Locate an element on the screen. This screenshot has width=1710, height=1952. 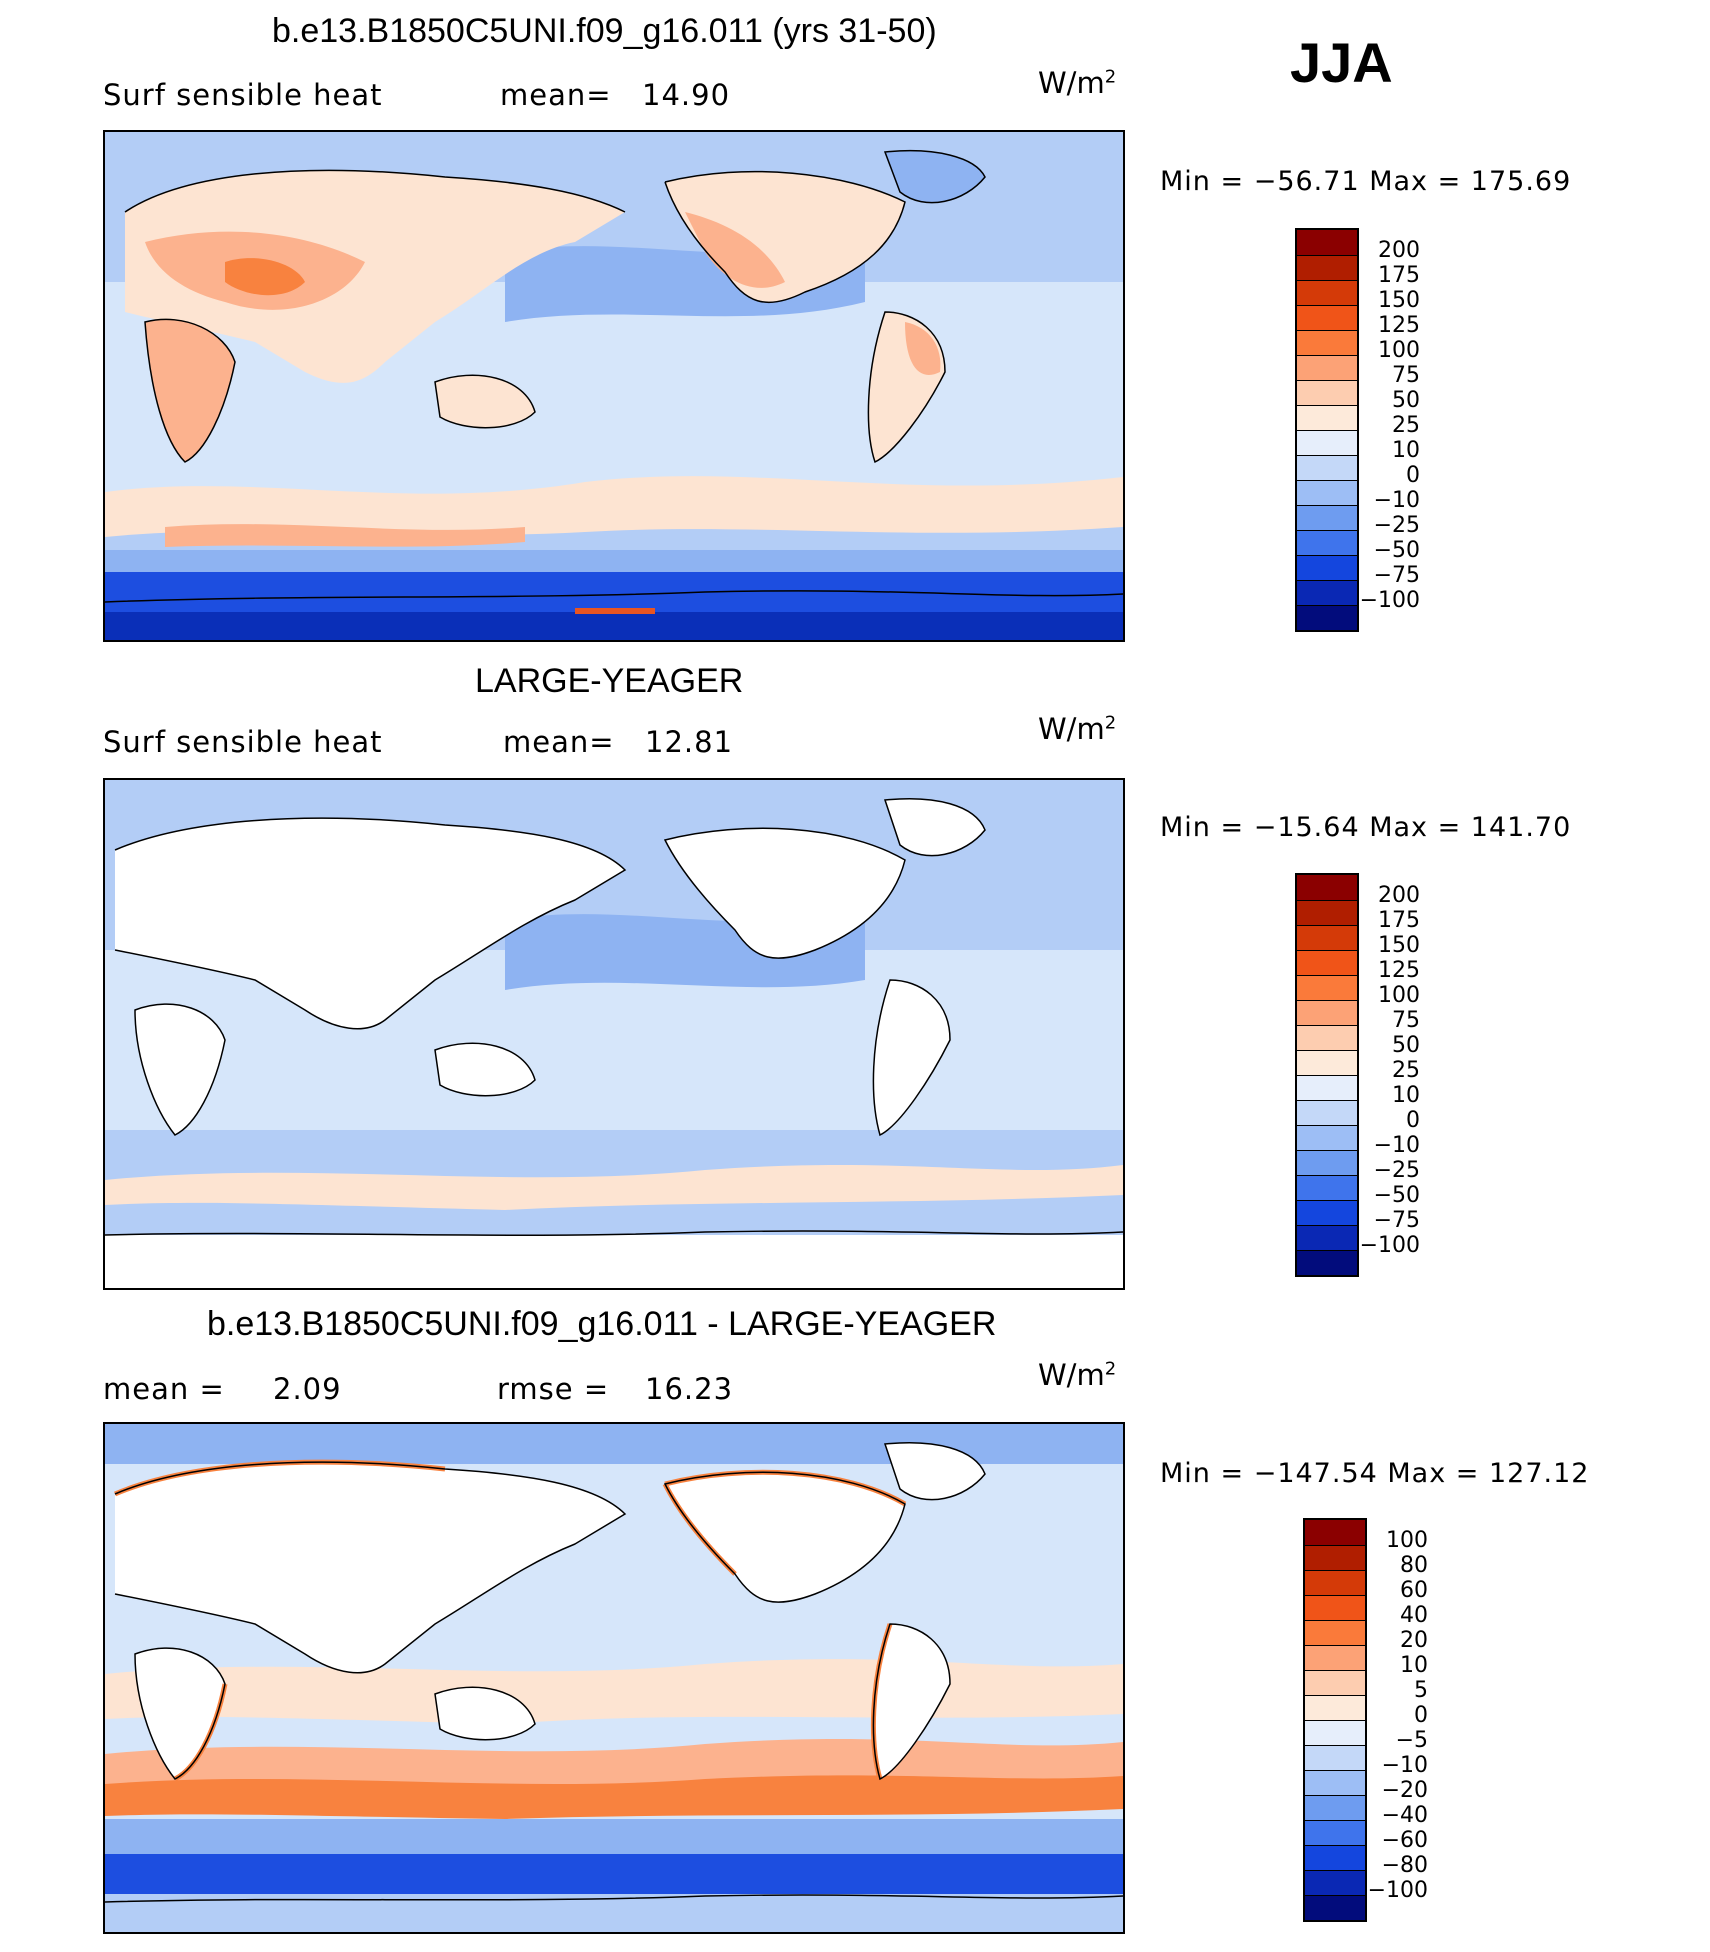
southern-hot-band is located at coordinates (614, 1797).